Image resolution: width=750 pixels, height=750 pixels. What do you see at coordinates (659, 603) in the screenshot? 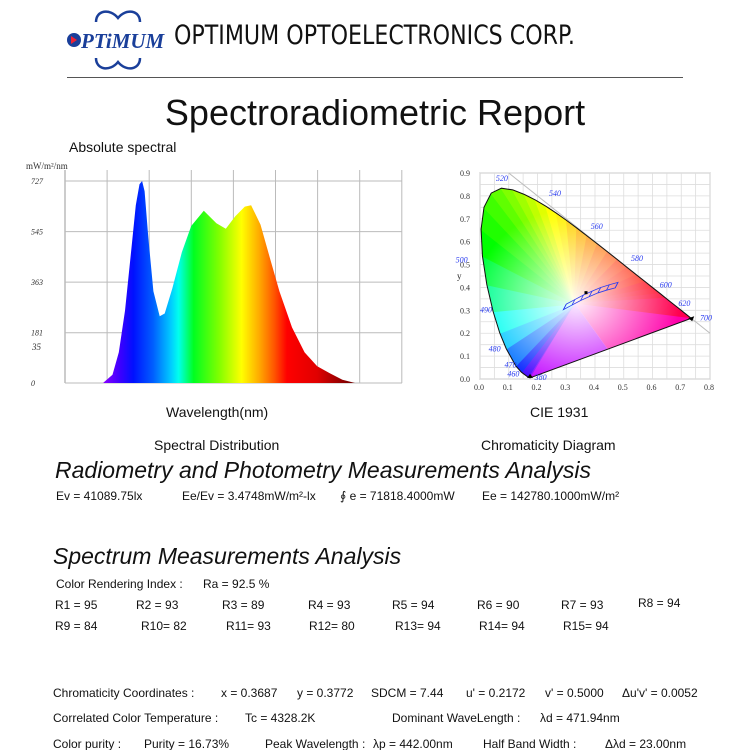
I see `r8-value: R8 = 94` at bounding box center [659, 603].